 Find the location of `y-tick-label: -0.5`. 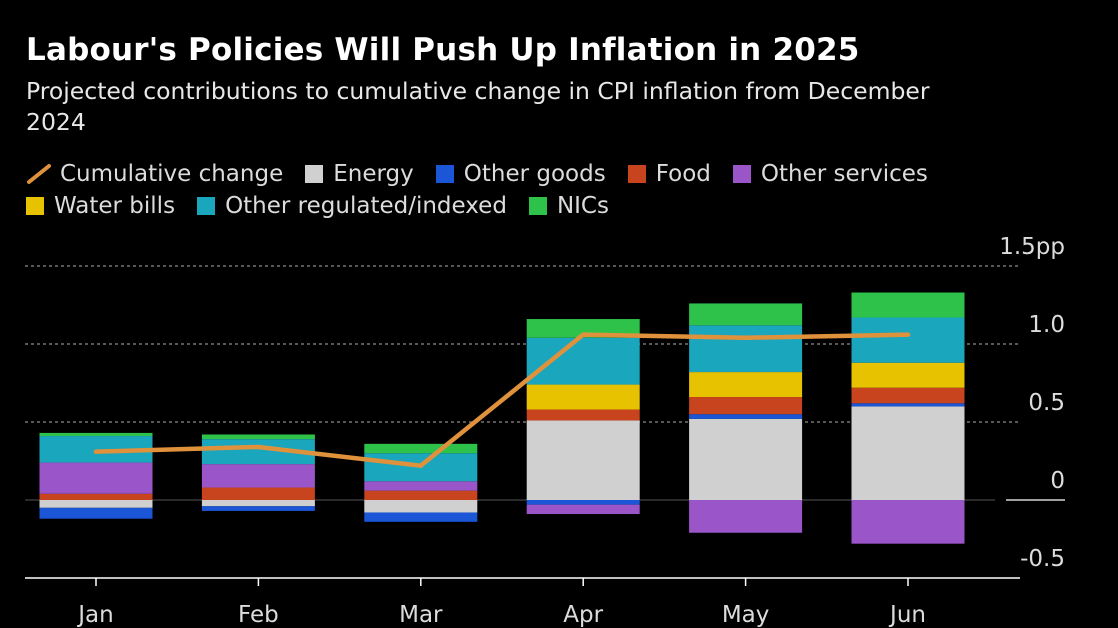

y-tick-label: -0.5 is located at coordinates (1042, 559).